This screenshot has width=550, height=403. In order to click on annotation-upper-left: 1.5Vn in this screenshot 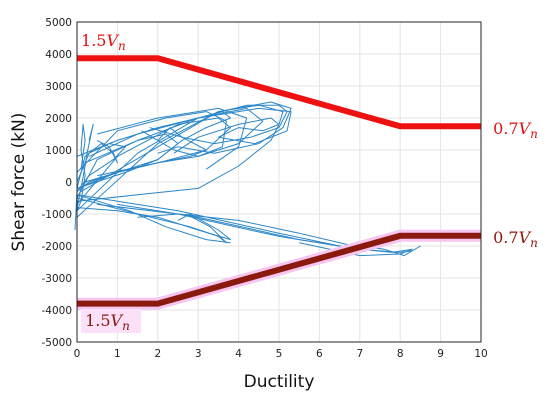, I will do `click(103, 42)`.